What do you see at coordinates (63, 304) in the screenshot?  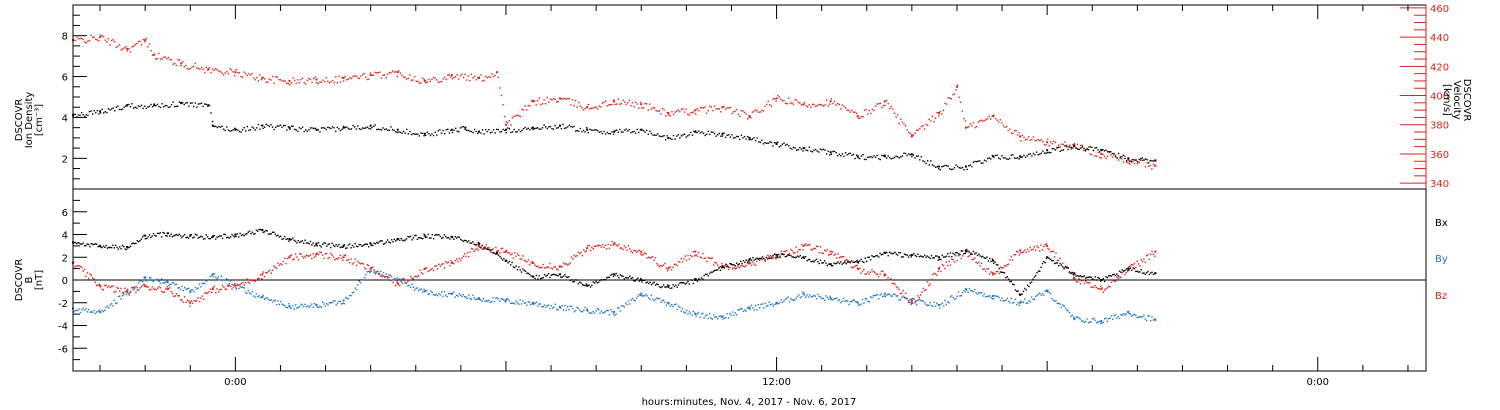 I see `b-tick-label: -2` at bounding box center [63, 304].